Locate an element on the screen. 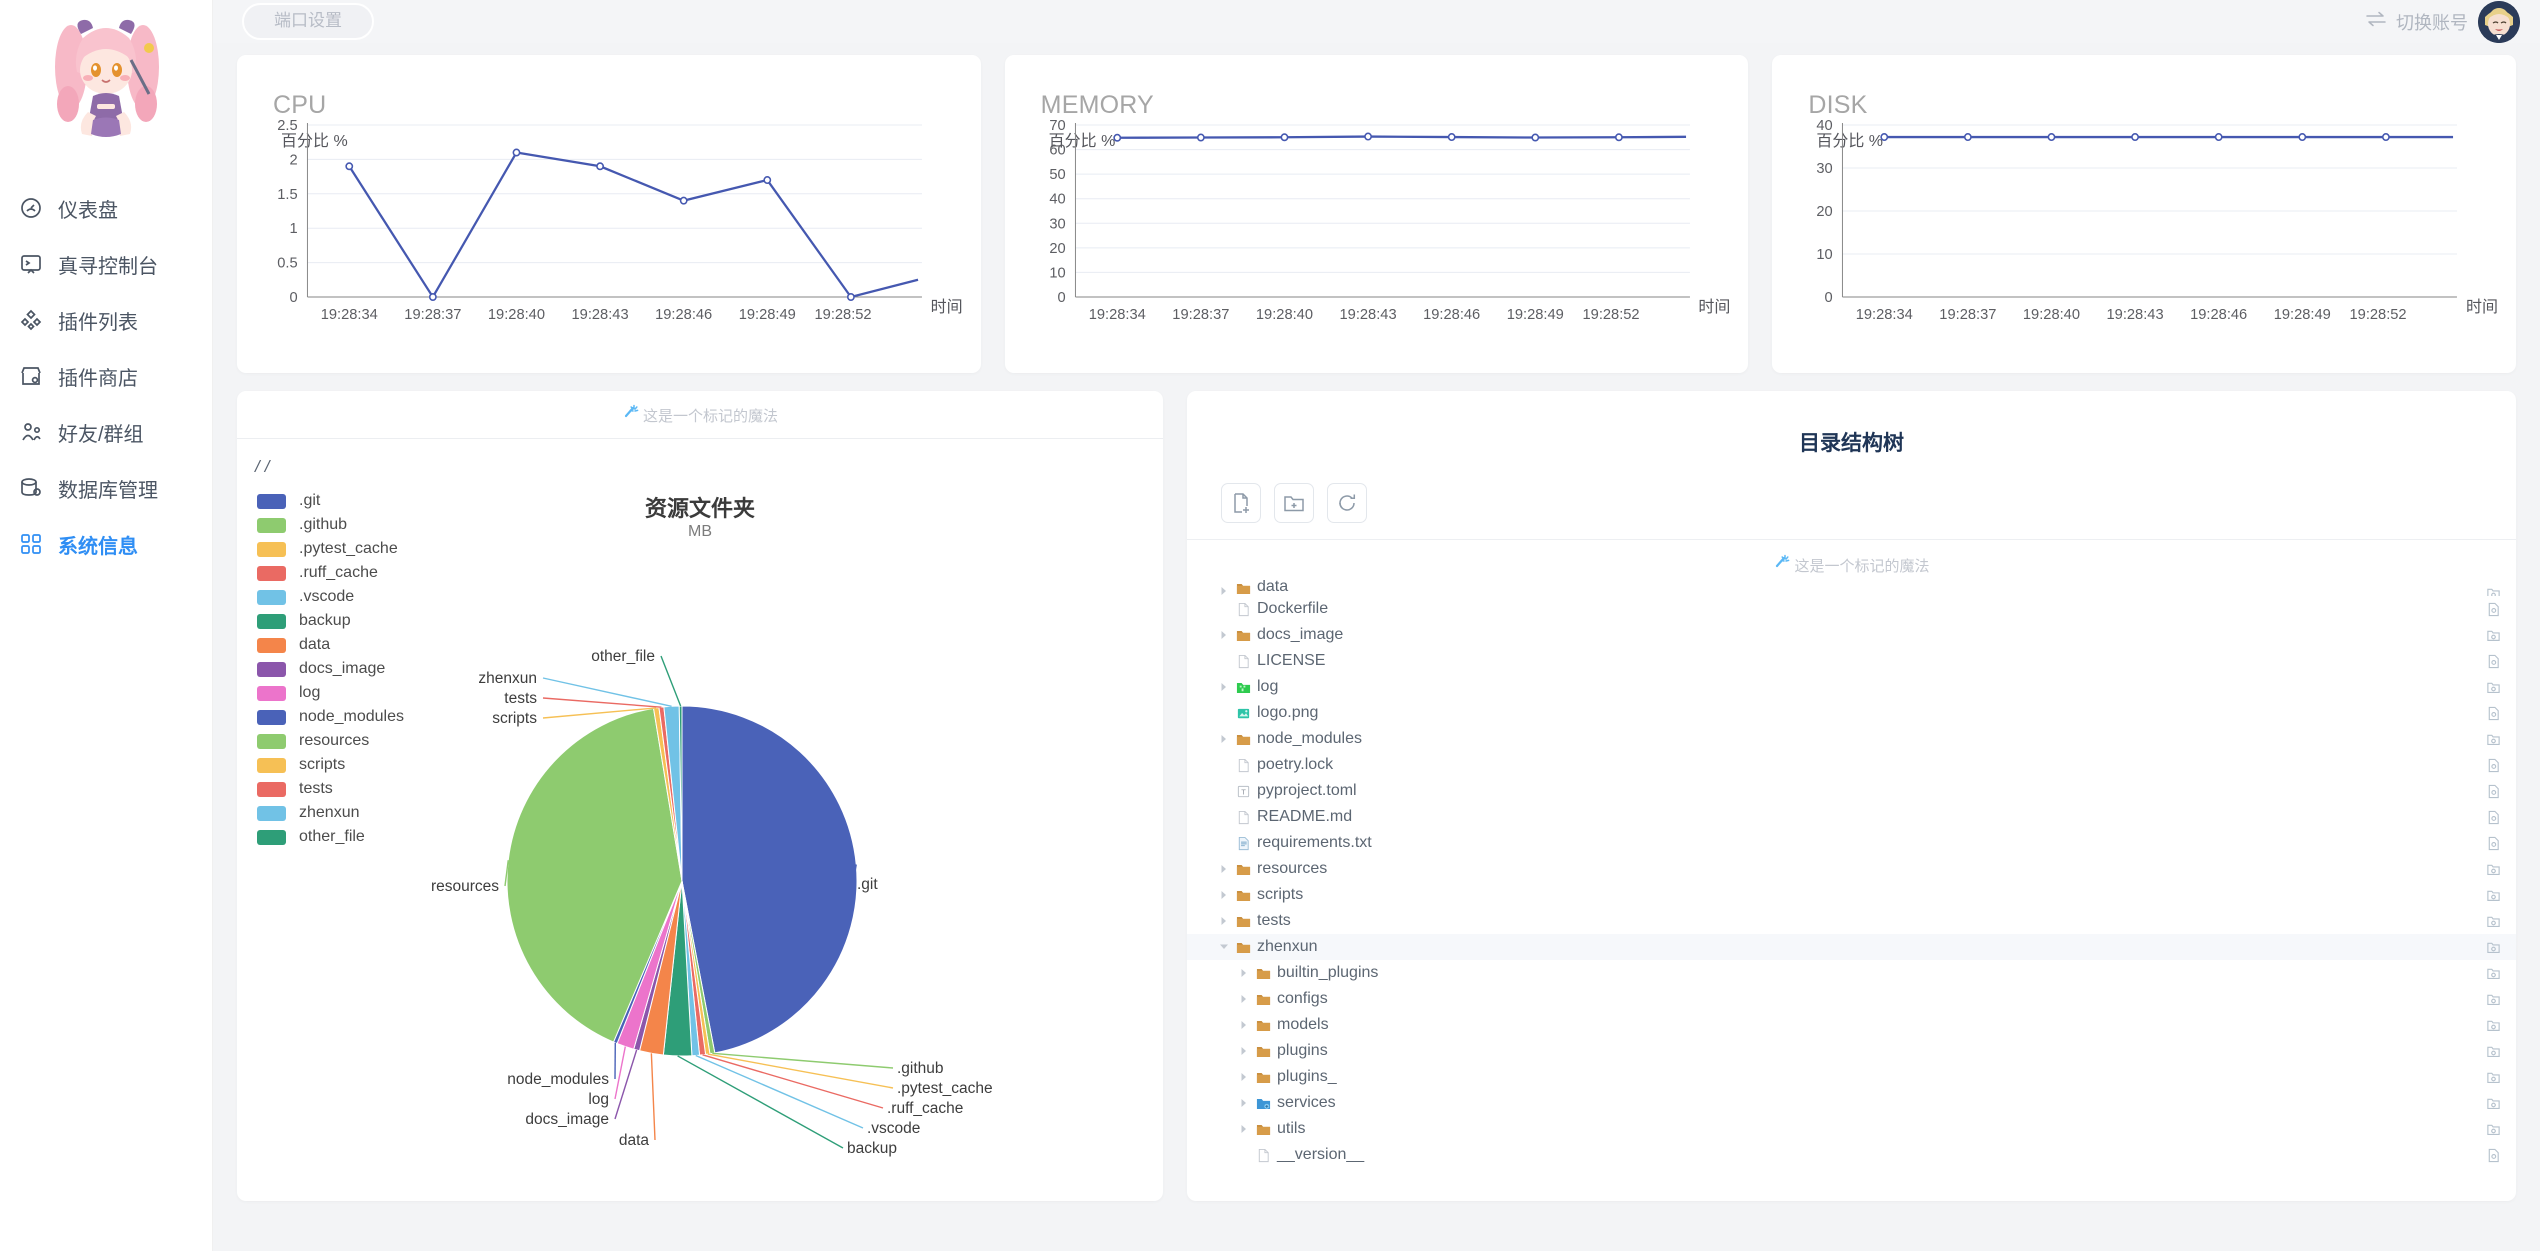 The width and height of the screenshot is (2540, 1251). legend-item: backup is located at coordinates (330, 621).